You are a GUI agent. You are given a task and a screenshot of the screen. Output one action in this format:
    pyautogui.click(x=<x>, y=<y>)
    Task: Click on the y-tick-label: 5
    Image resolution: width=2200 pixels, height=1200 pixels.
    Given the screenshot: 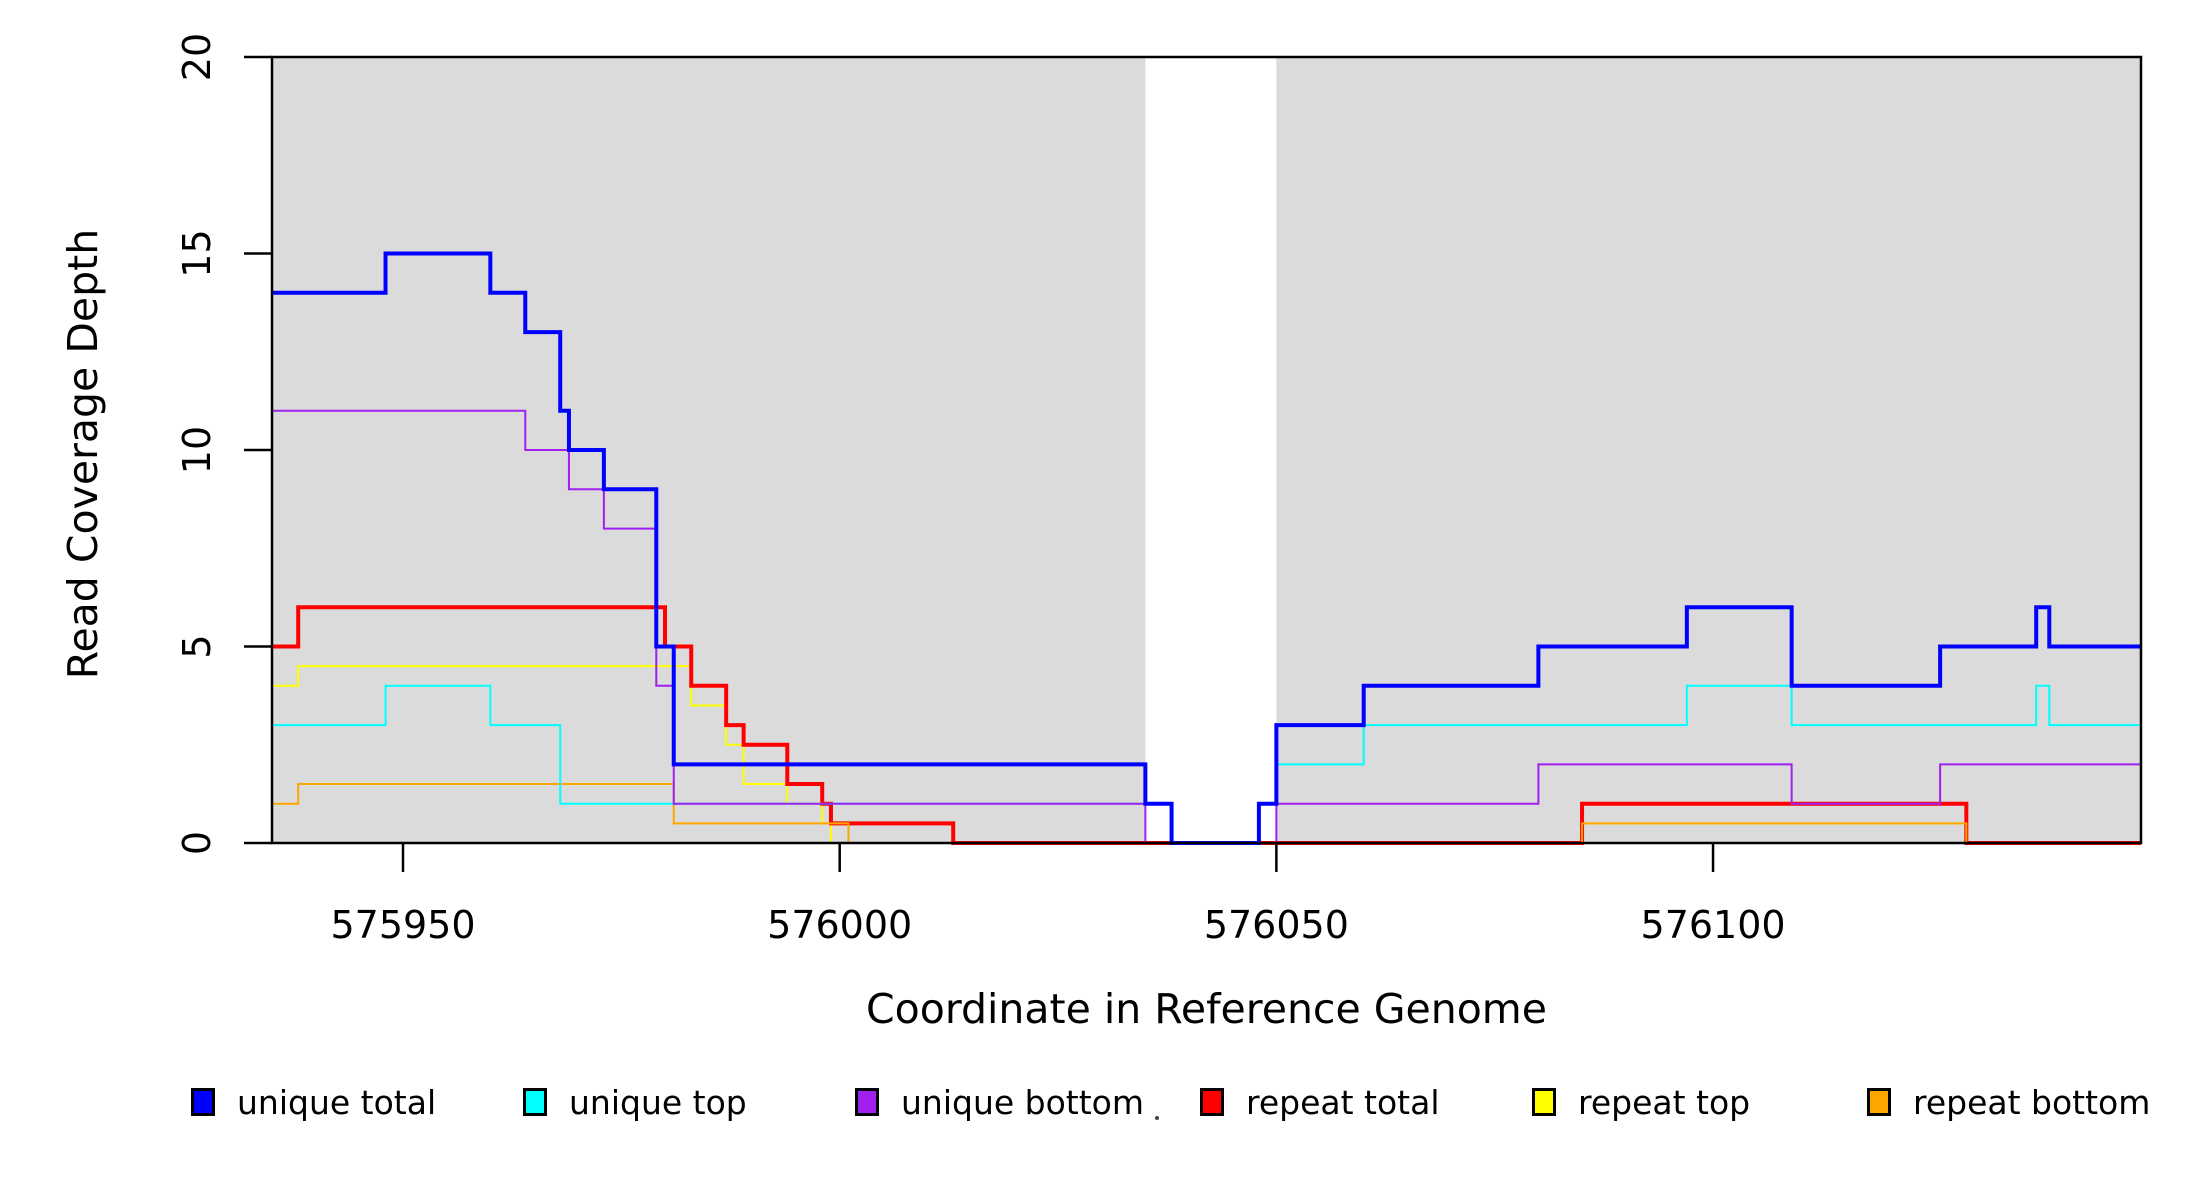 What is the action you would take?
    pyautogui.click(x=197, y=646)
    